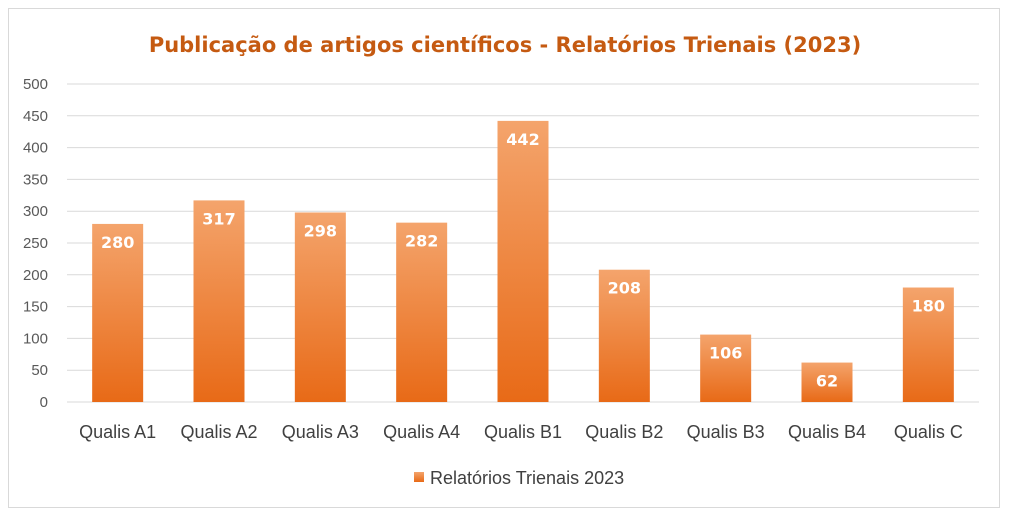 The height and width of the screenshot is (519, 1010). Describe the element at coordinates (35, 179) in the screenshot. I see `y-tick-label: 350` at that location.